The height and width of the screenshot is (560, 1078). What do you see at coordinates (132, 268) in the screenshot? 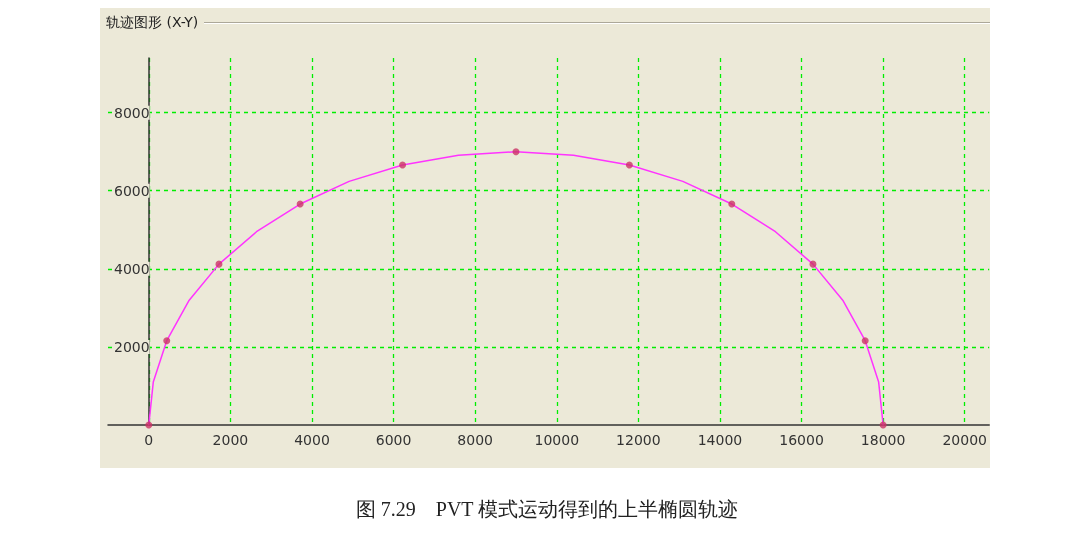
I see `y-tick-label: 4000` at bounding box center [132, 268].